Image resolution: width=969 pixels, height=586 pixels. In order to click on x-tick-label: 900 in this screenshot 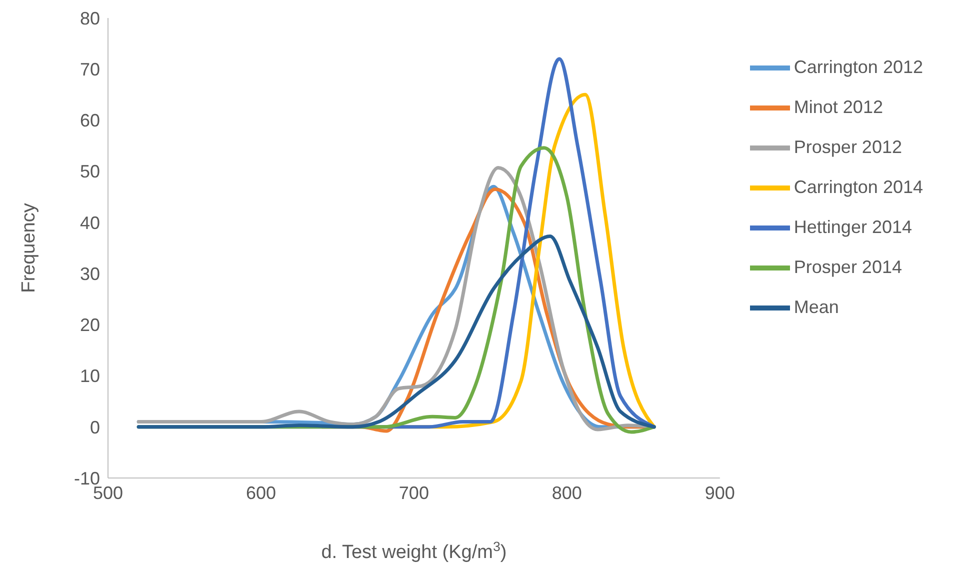, I will do `click(719, 492)`.